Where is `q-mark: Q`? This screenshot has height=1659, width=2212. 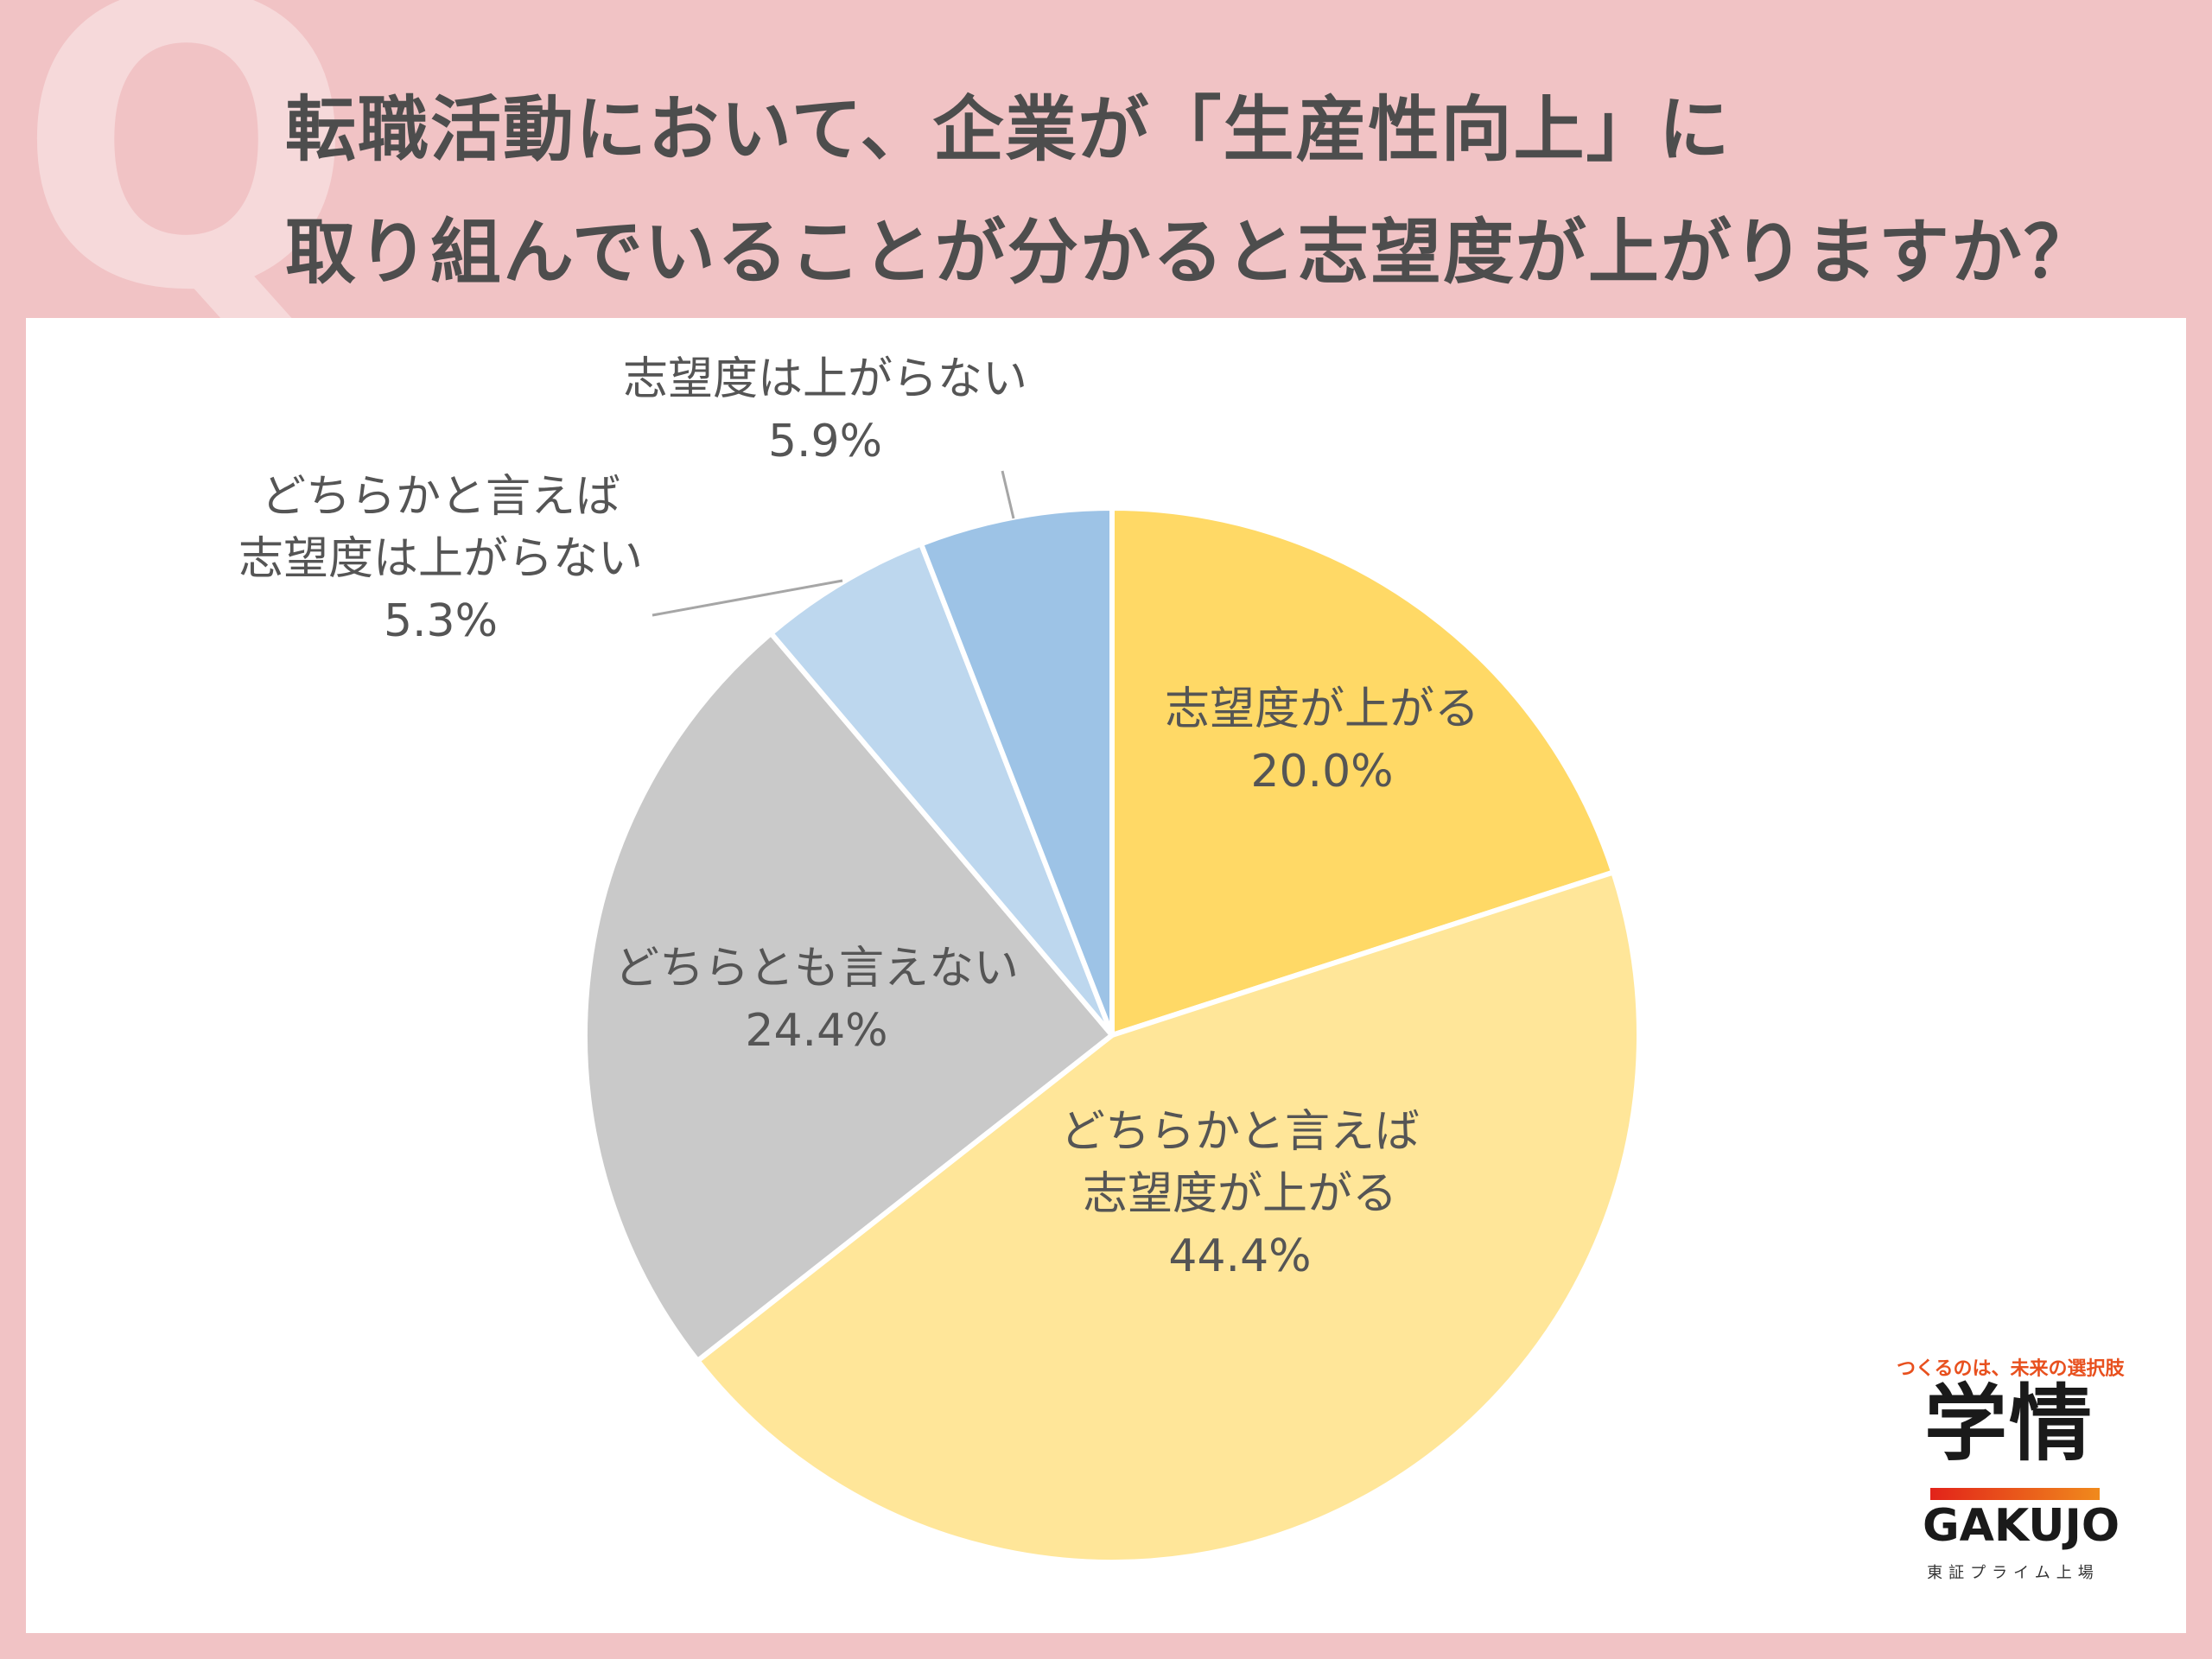 q-mark: Q is located at coordinates (186, 189).